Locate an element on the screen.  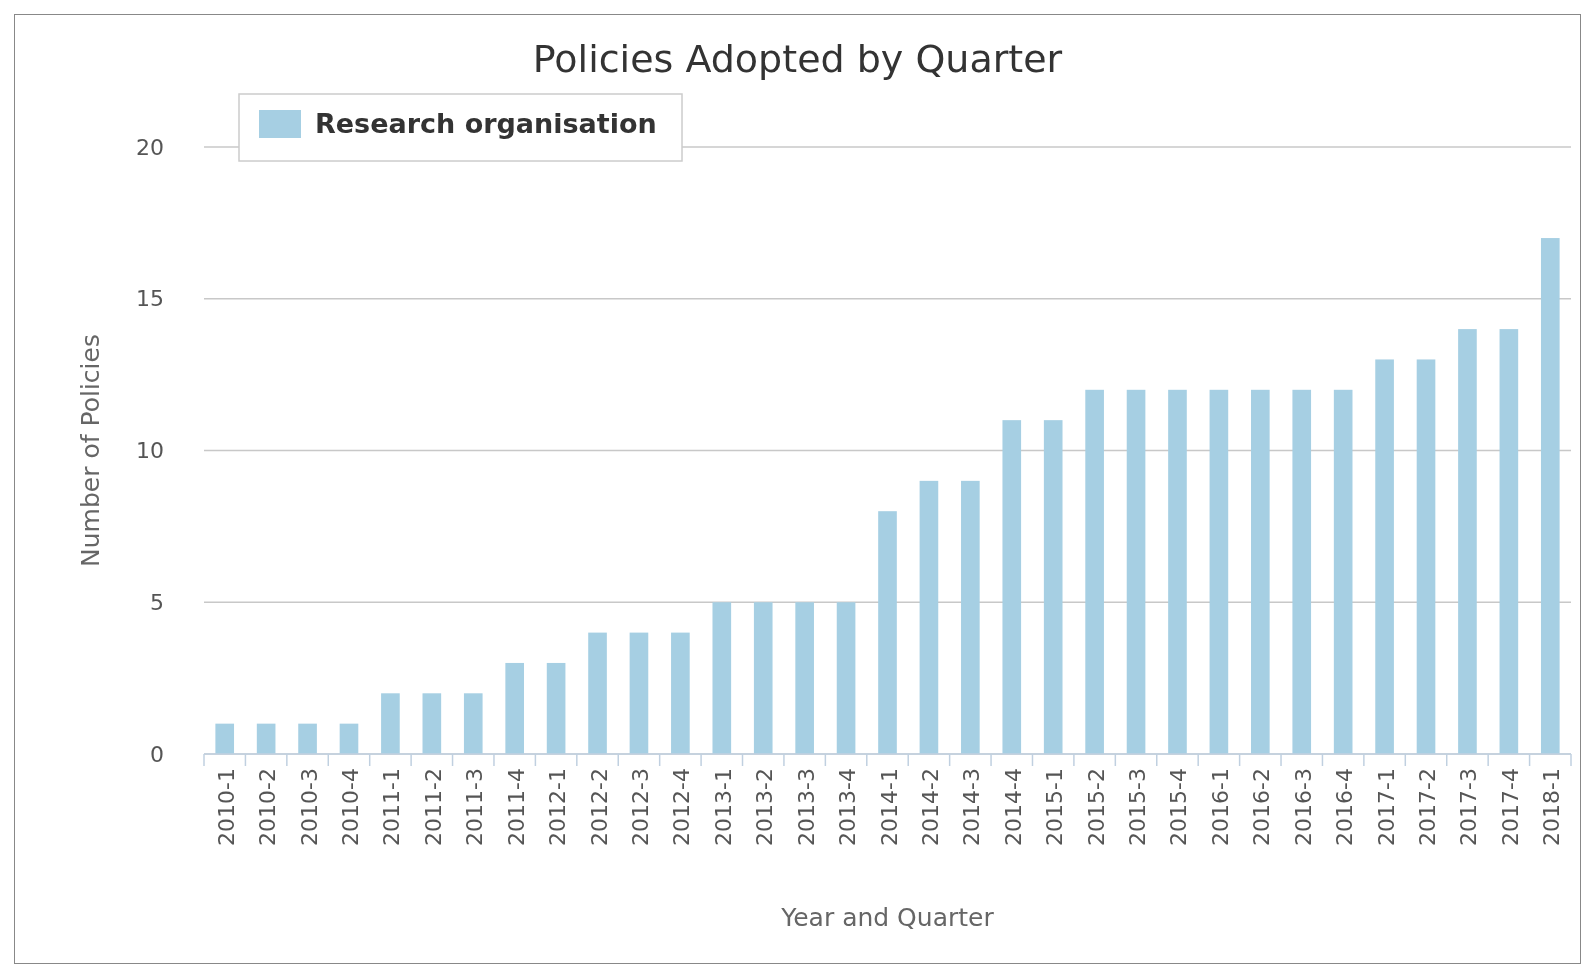
y-tick-label: 10 is located at coordinates (150, 451).